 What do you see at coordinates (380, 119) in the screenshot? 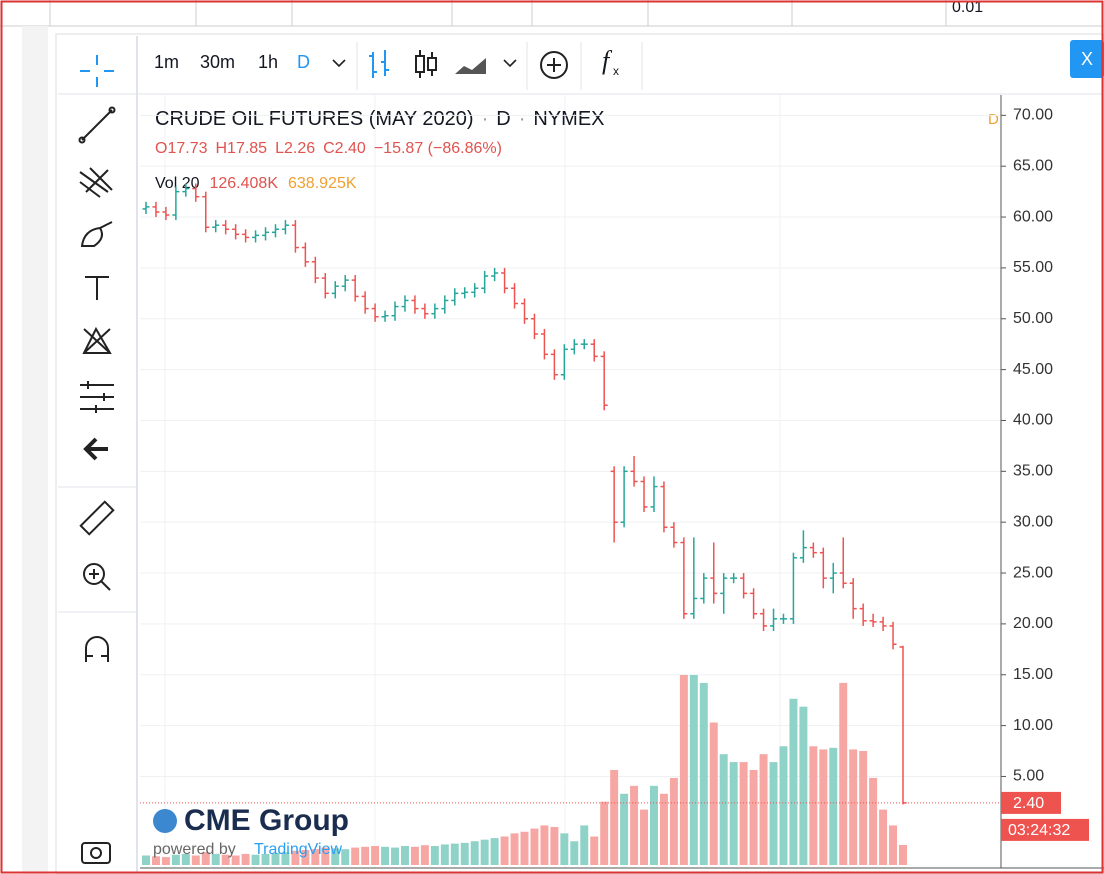
I see `chart-title: CRUDE OIL FUTURES (MAY 2020) · D · NYMEX` at bounding box center [380, 119].